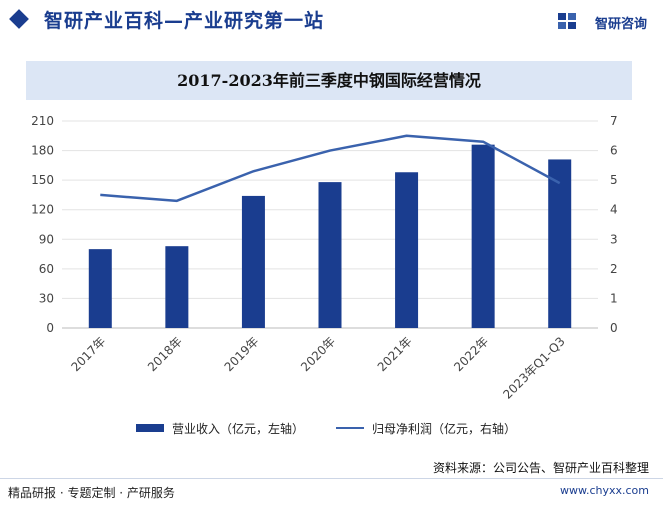  I want to click on x-tick-label: 2017年, so click(88, 354).